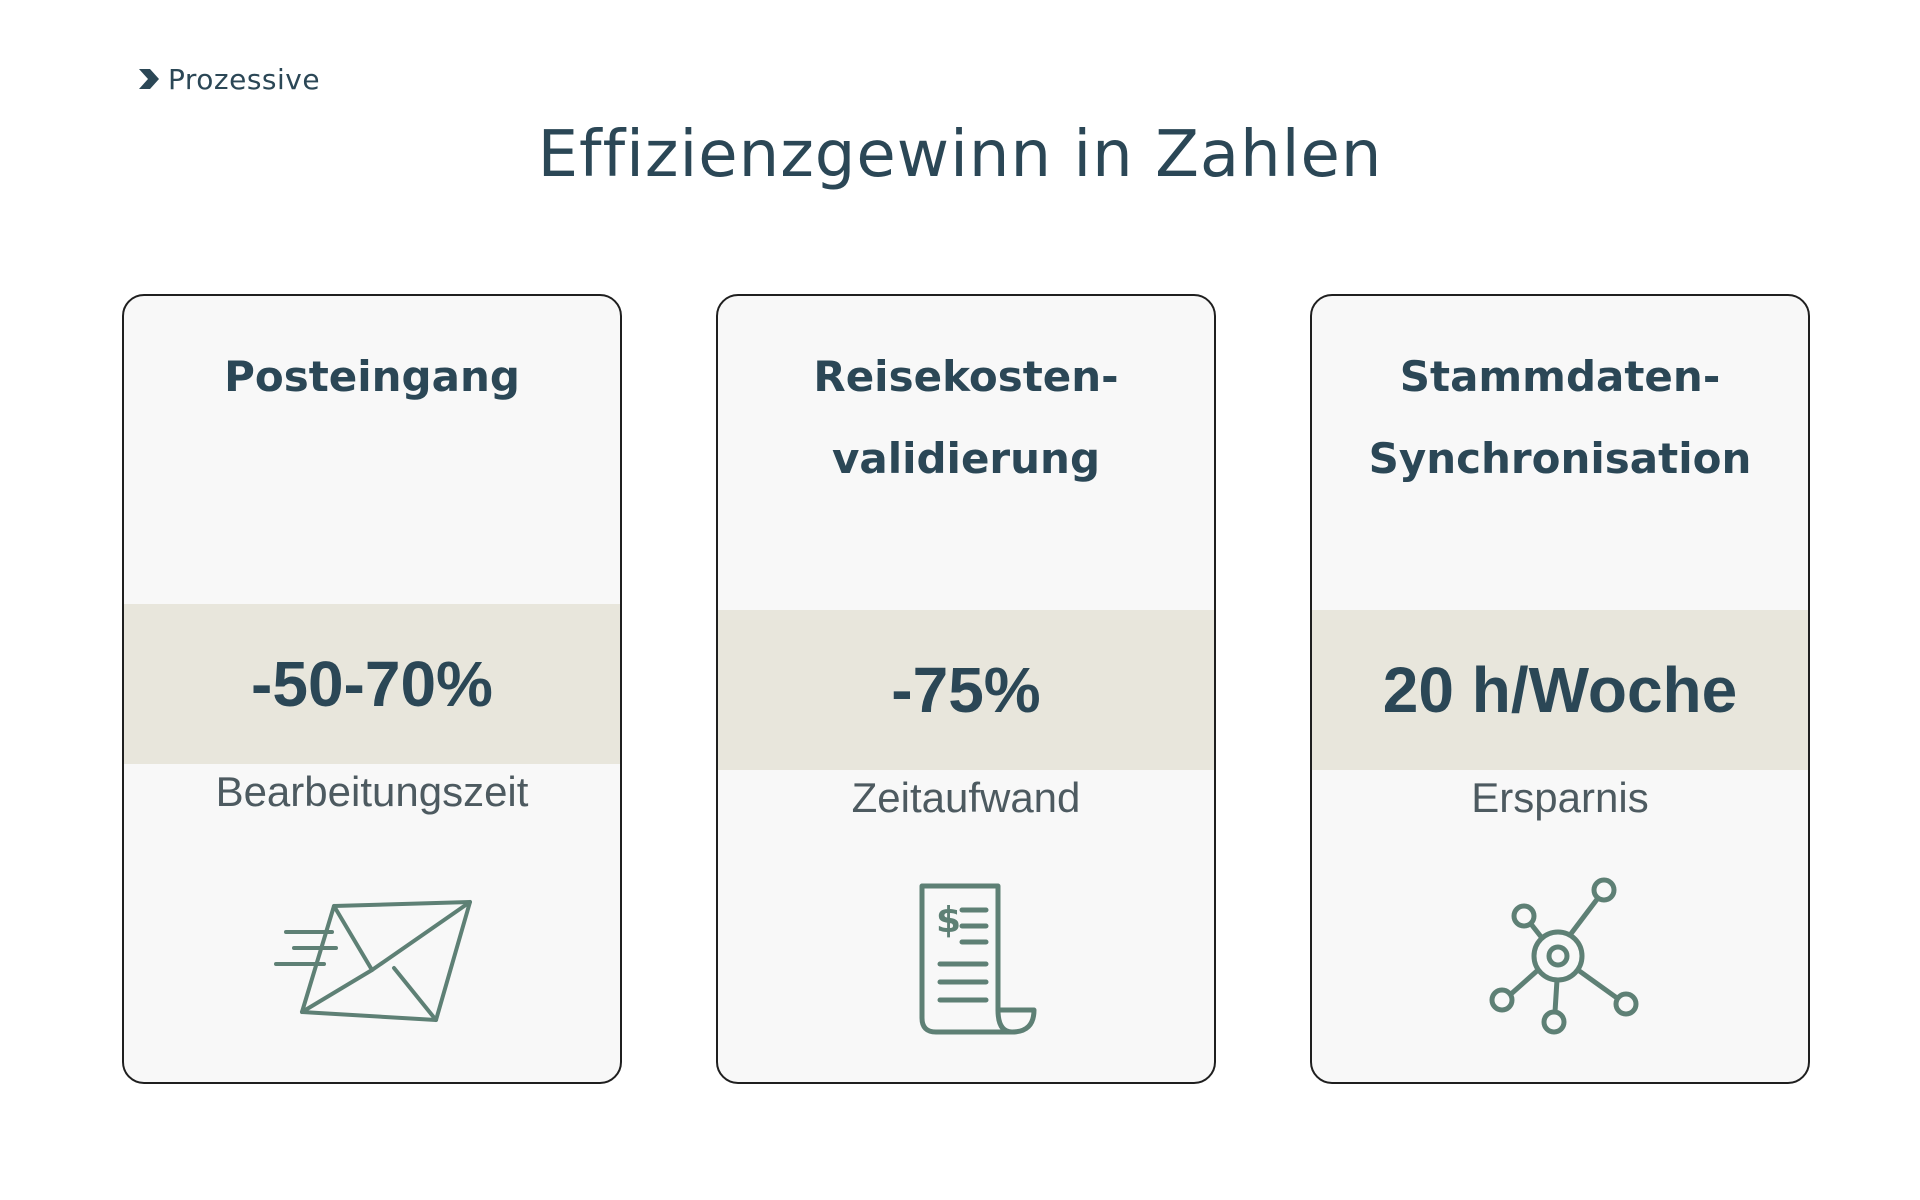 Image resolution: width=1920 pixels, height=1200 pixels. I want to click on metric-band: 20 h/Woche, so click(1560, 690).